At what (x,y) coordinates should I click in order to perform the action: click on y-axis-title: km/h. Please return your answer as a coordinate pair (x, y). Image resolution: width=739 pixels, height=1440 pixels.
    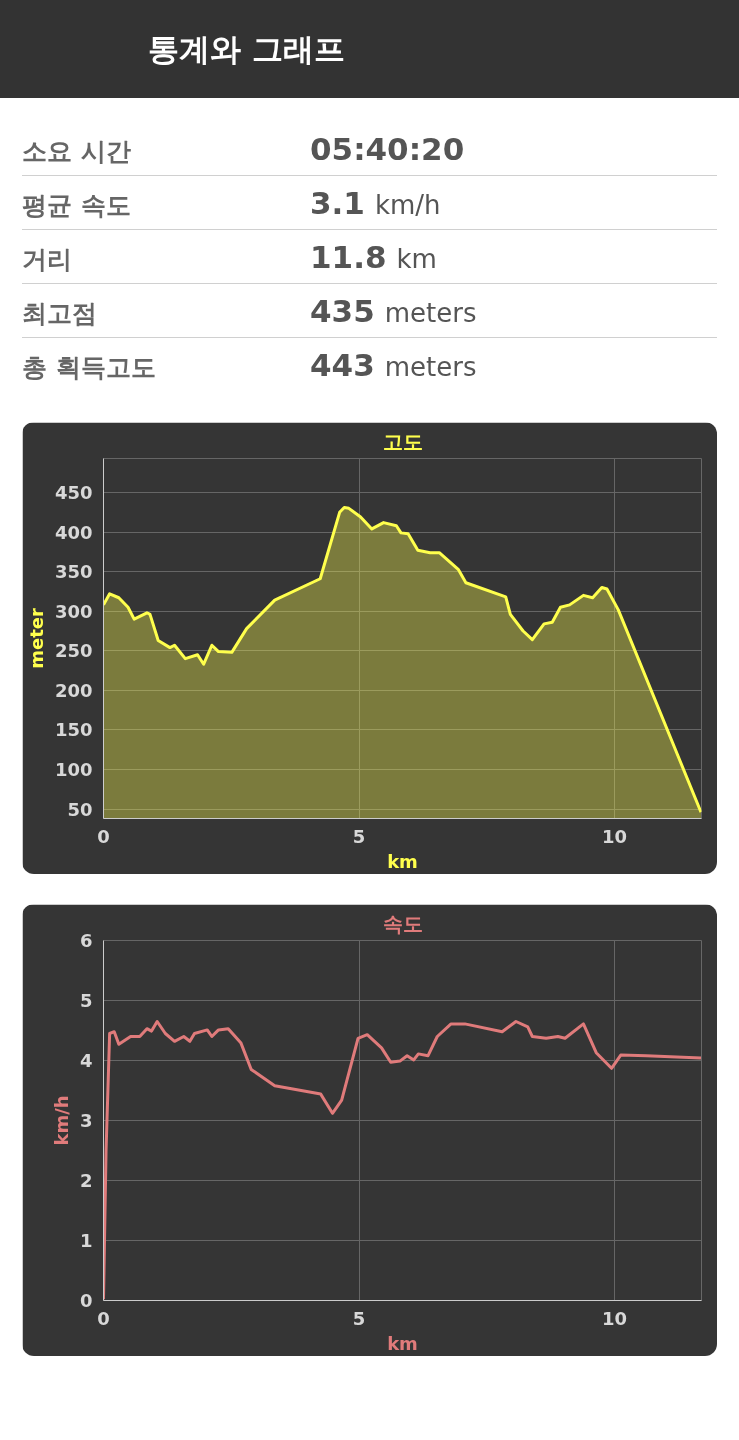
    Looking at the image, I should click on (61, 1120).